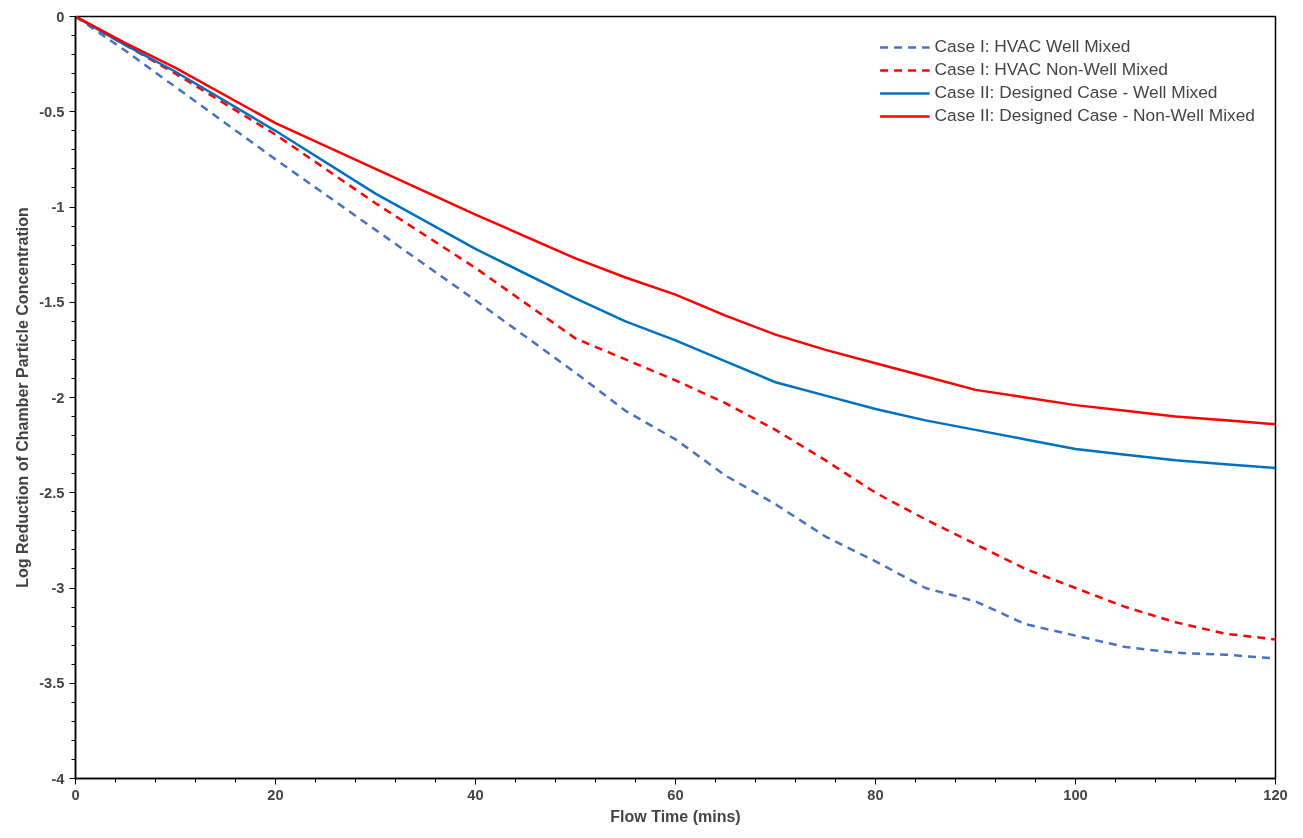 The width and height of the screenshot is (1303, 838). I want to click on y-axis-title: Log Reduction of Chamber Particle Concentration, so click(23, 397).